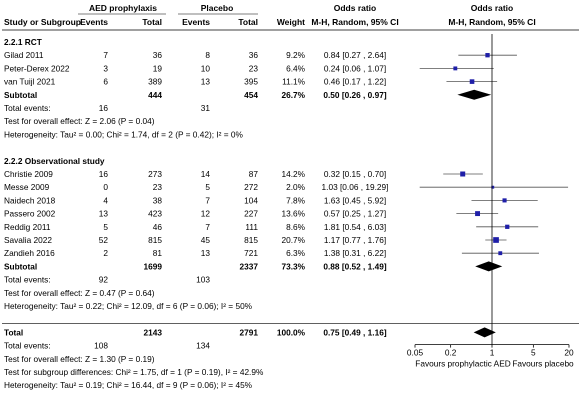 The image size is (581, 413). What do you see at coordinates (30, 82) in the screenshot?
I see `study-name: van Tuijl 2021` at bounding box center [30, 82].